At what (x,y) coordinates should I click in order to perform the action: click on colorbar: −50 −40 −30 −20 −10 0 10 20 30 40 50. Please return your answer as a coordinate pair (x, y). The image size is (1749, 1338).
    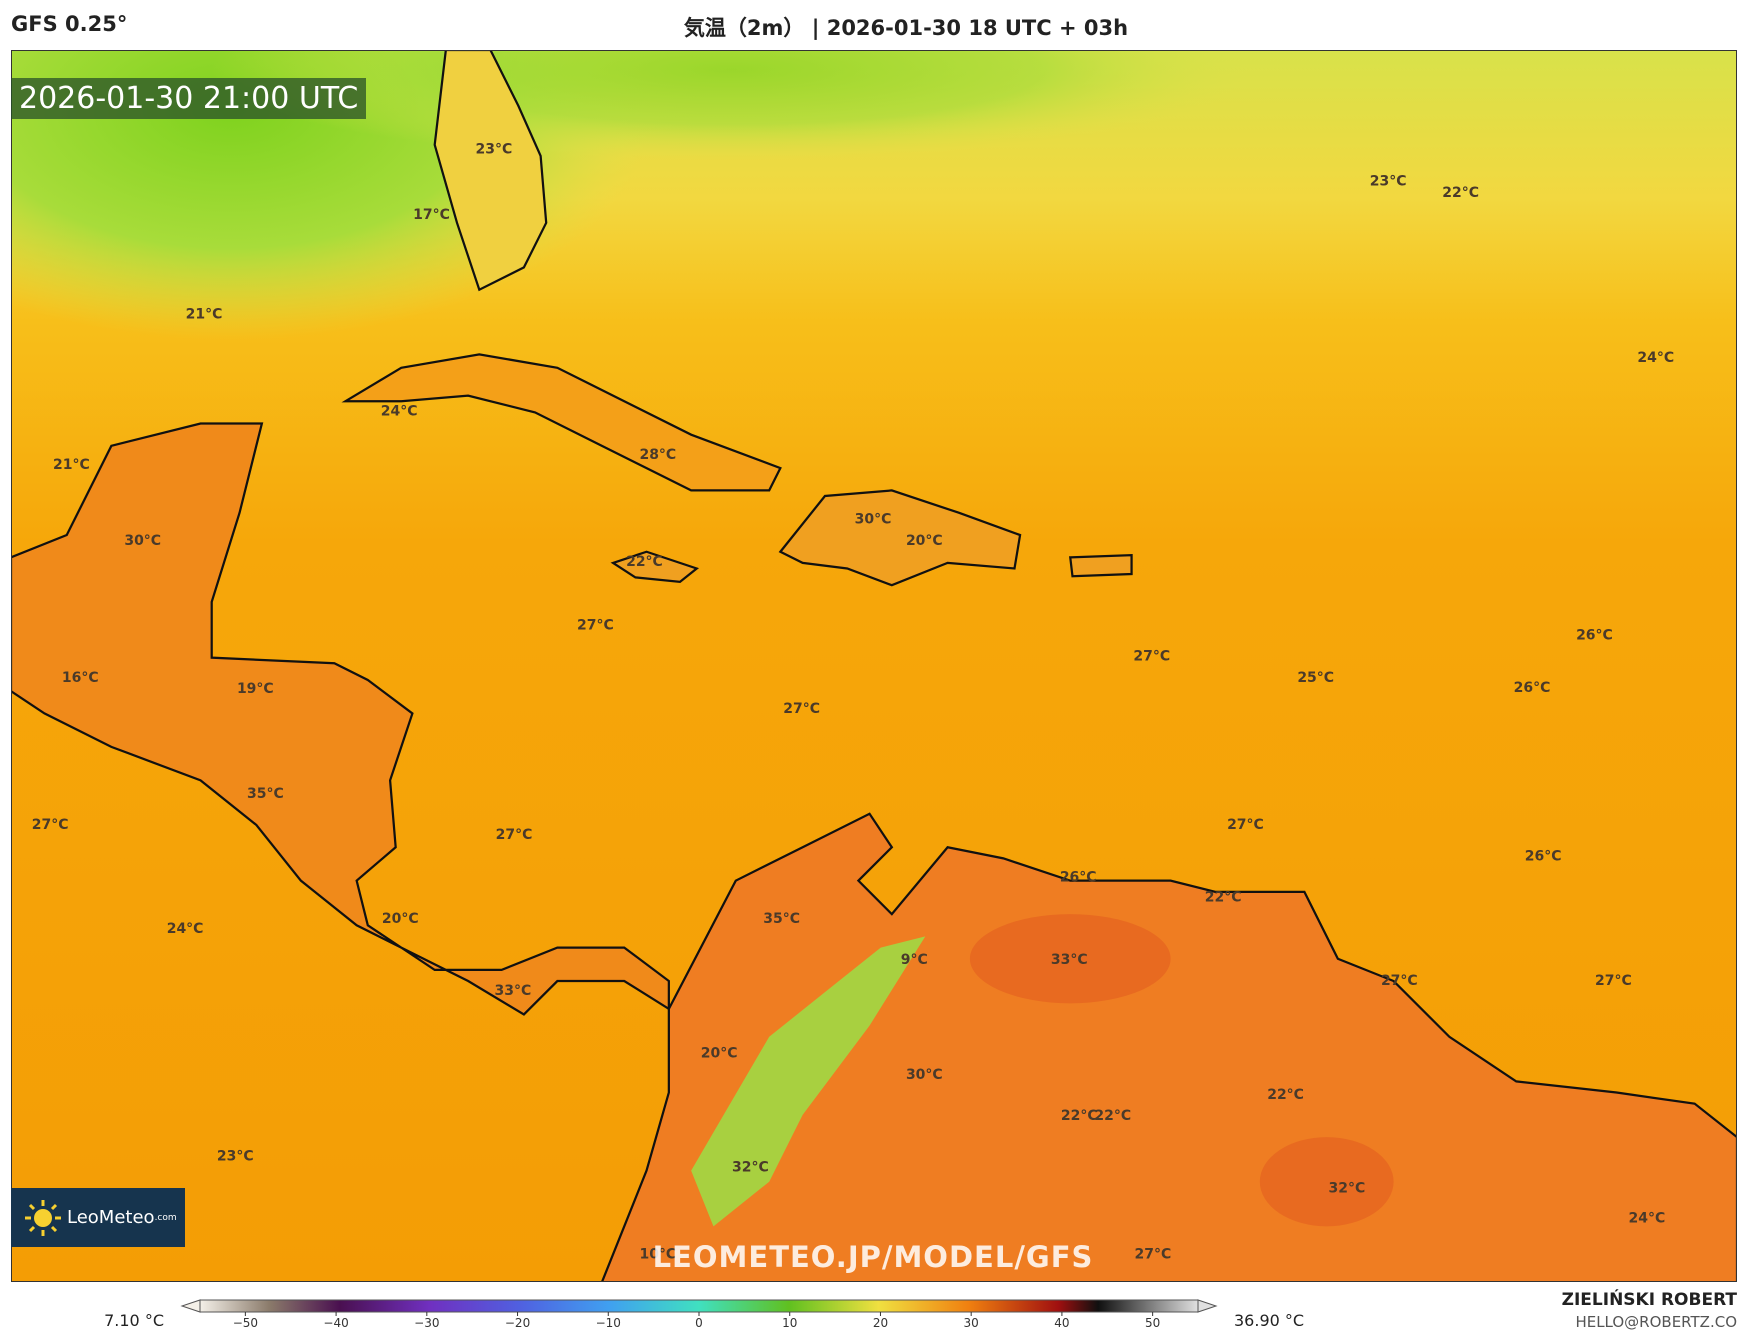
    Looking at the image, I should click on (699, 1314).